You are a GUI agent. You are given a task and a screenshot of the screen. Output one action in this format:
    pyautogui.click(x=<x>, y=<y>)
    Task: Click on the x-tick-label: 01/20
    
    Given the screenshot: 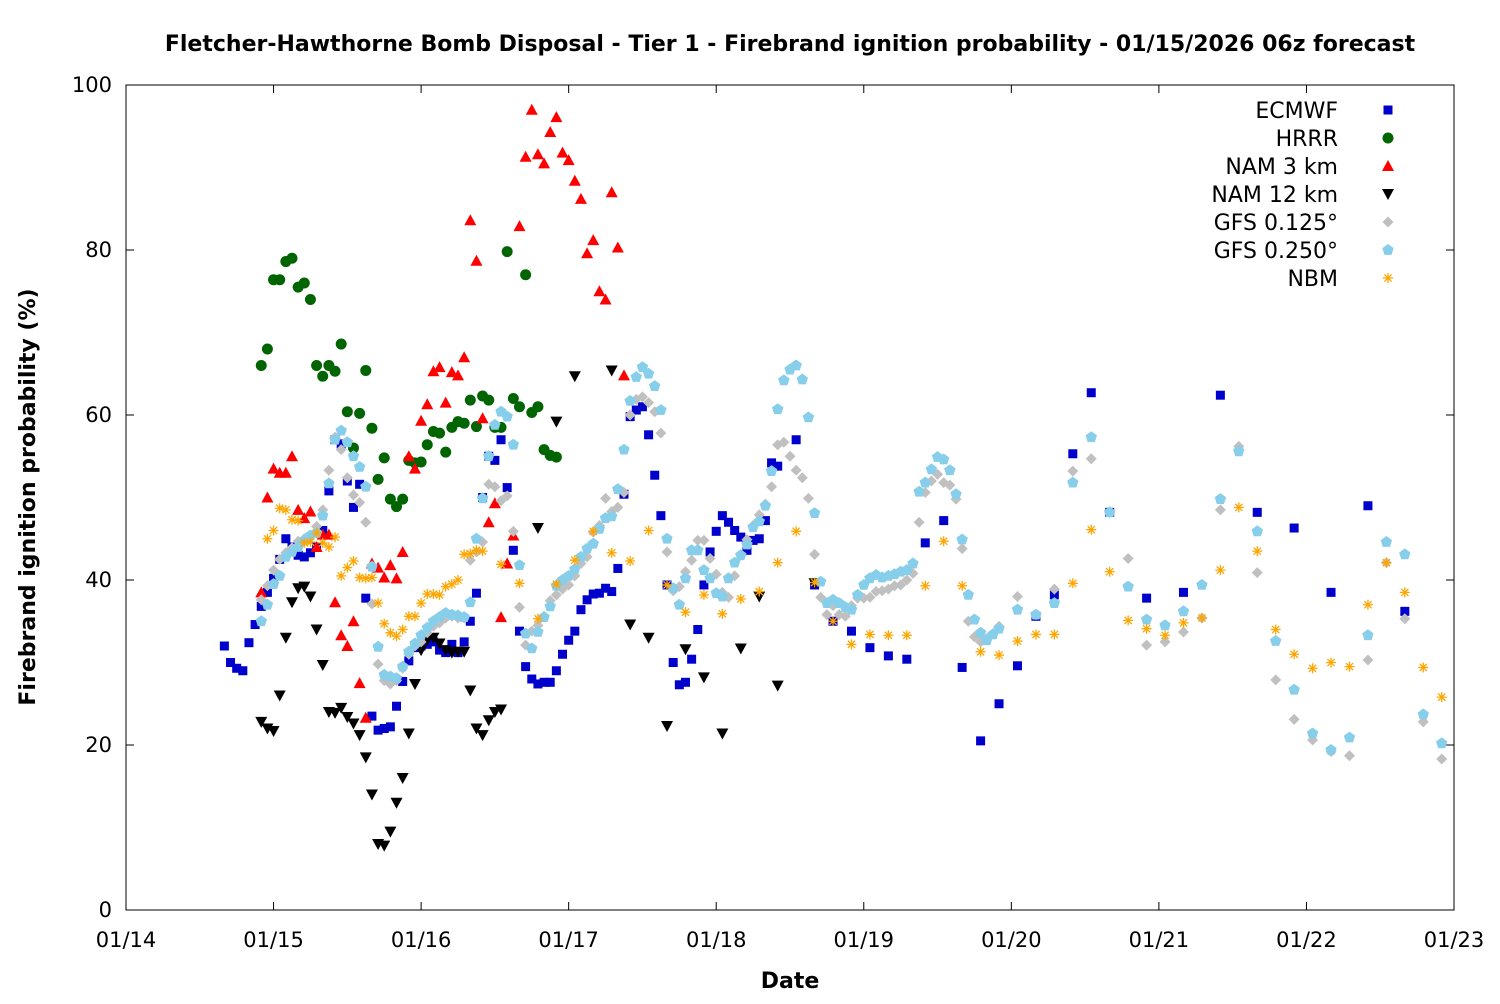 What is the action you would take?
    pyautogui.click(x=1011, y=940)
    